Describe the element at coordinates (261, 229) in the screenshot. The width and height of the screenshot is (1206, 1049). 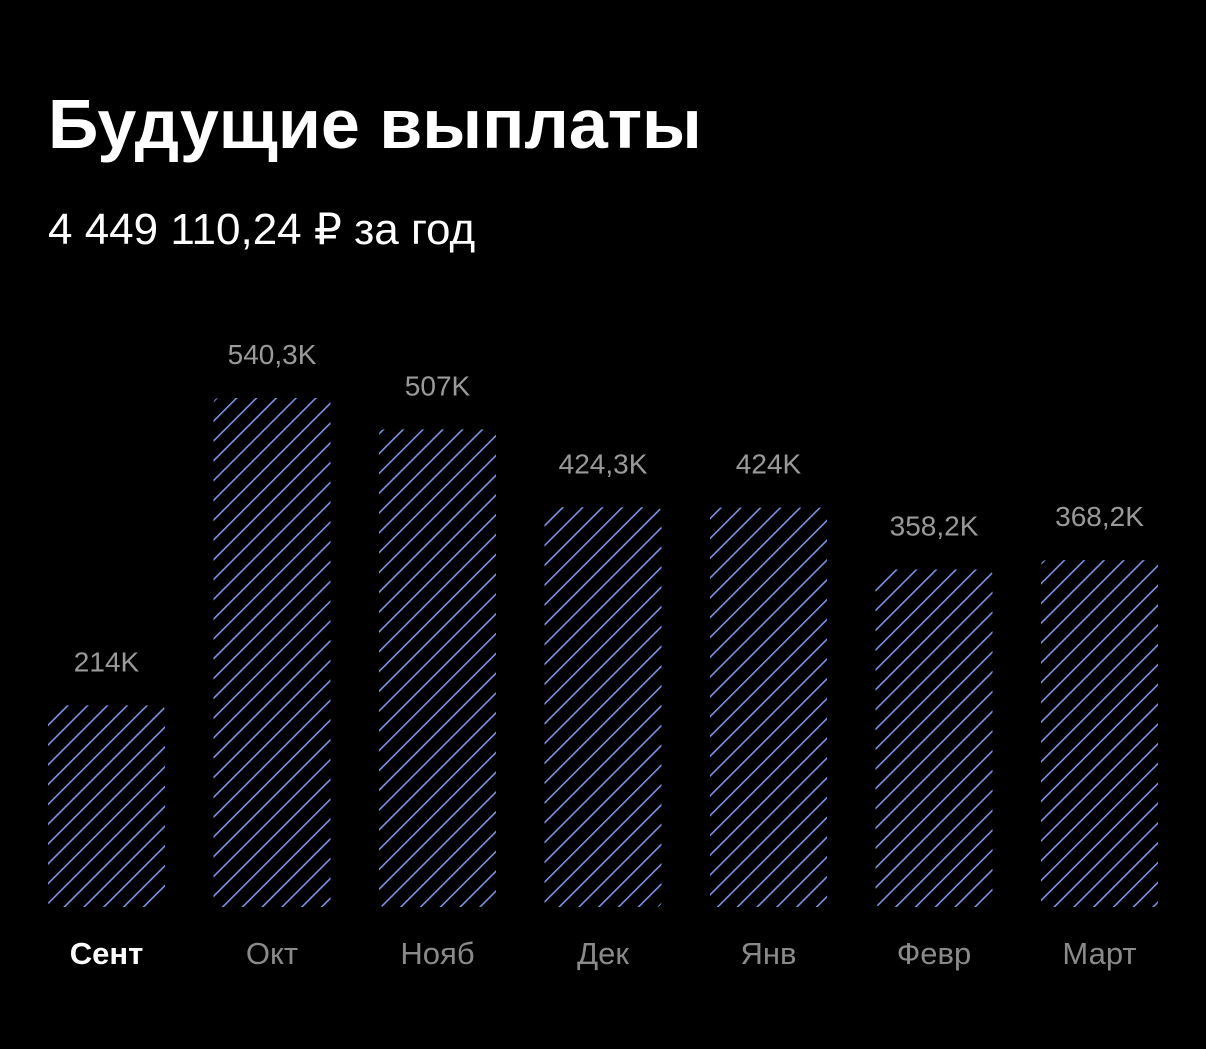
I see `chart-subtitle: 4 449 110,24 ₽ за год` at that location.